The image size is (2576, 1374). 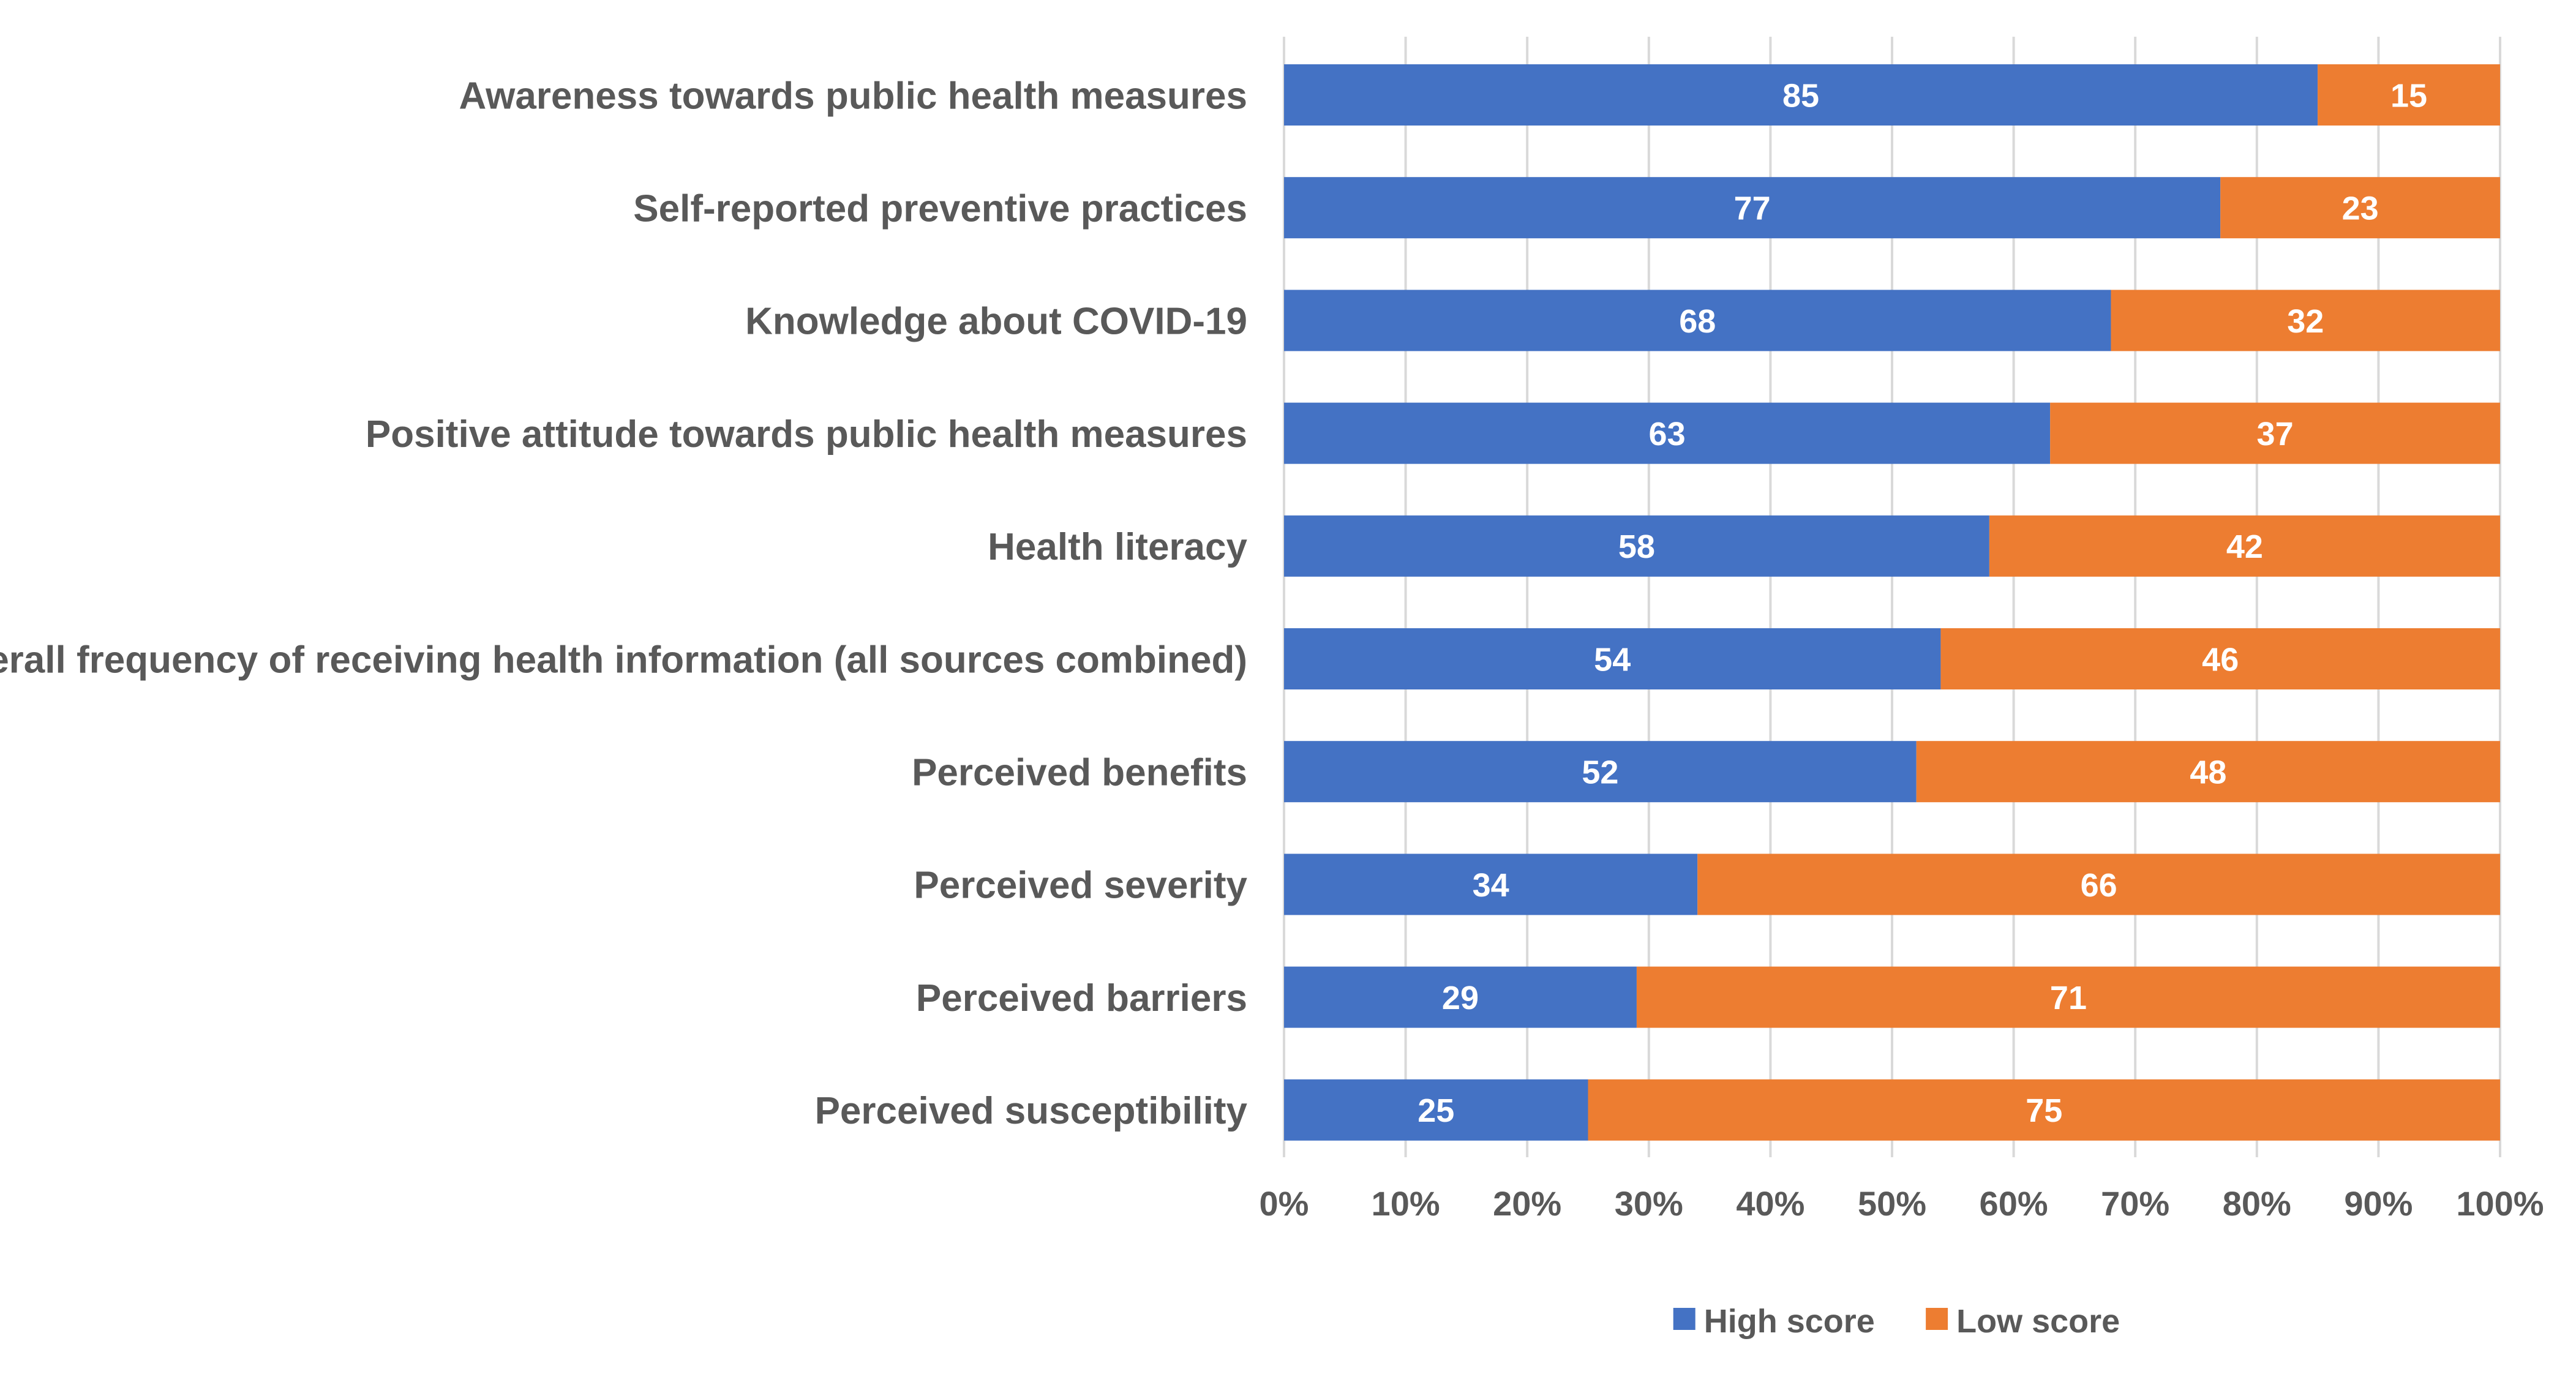 I want to click on category-label: Knowledge about COVID-19, so click(x=996, y=322).